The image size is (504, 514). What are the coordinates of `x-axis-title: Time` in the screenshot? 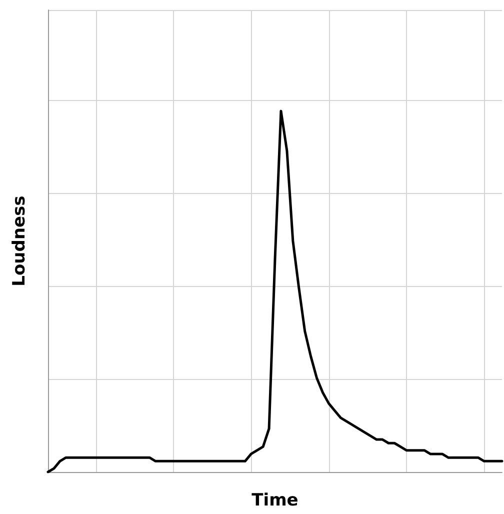 It's located at (275, 500).